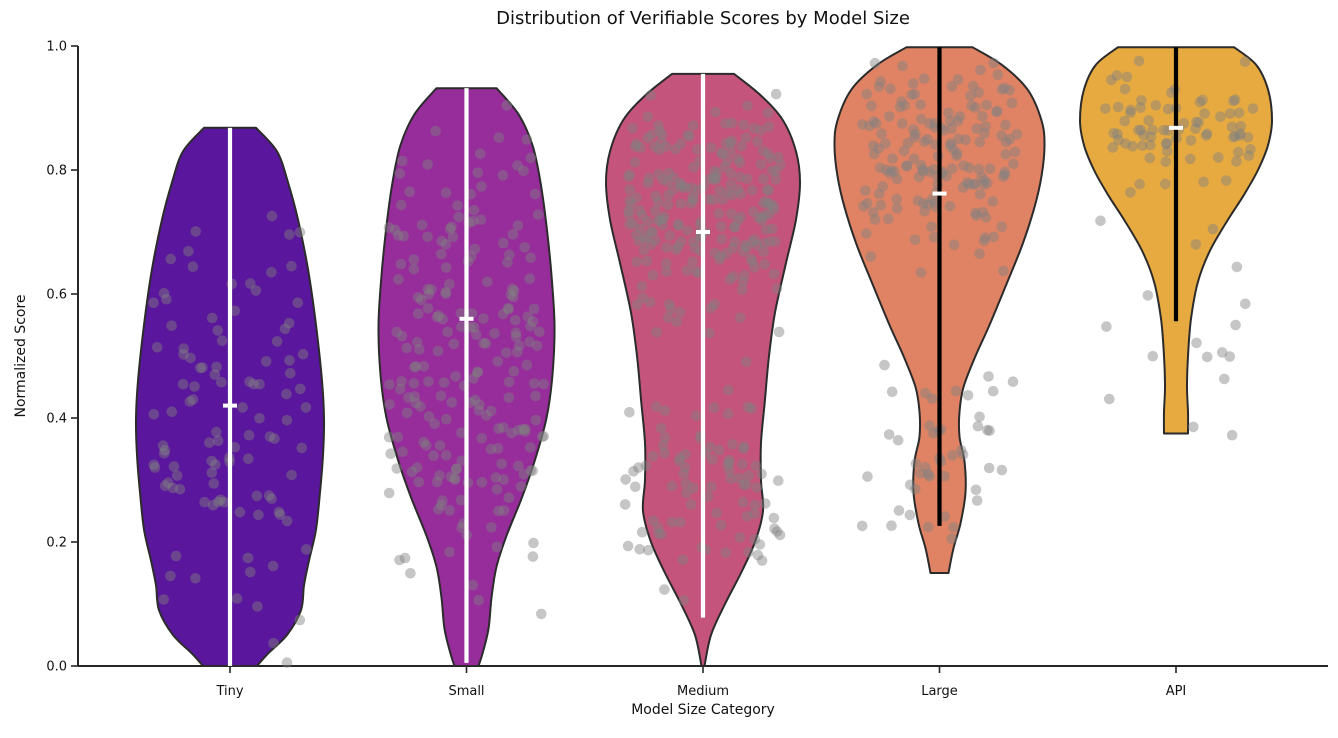  Describe the element at coordinates (466, 318) in the screenshot. I see `median-tick-small` at that location.